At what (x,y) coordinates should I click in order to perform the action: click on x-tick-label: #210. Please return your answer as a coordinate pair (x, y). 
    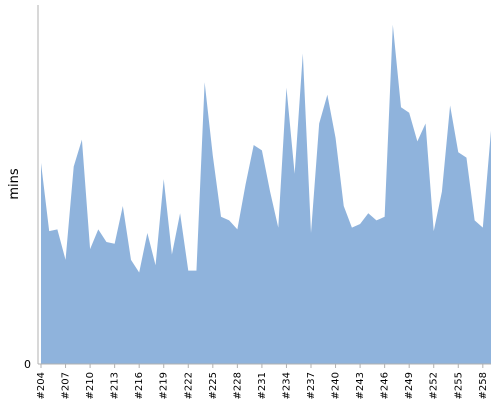
    Looking at the image, I should click on (90, 385).